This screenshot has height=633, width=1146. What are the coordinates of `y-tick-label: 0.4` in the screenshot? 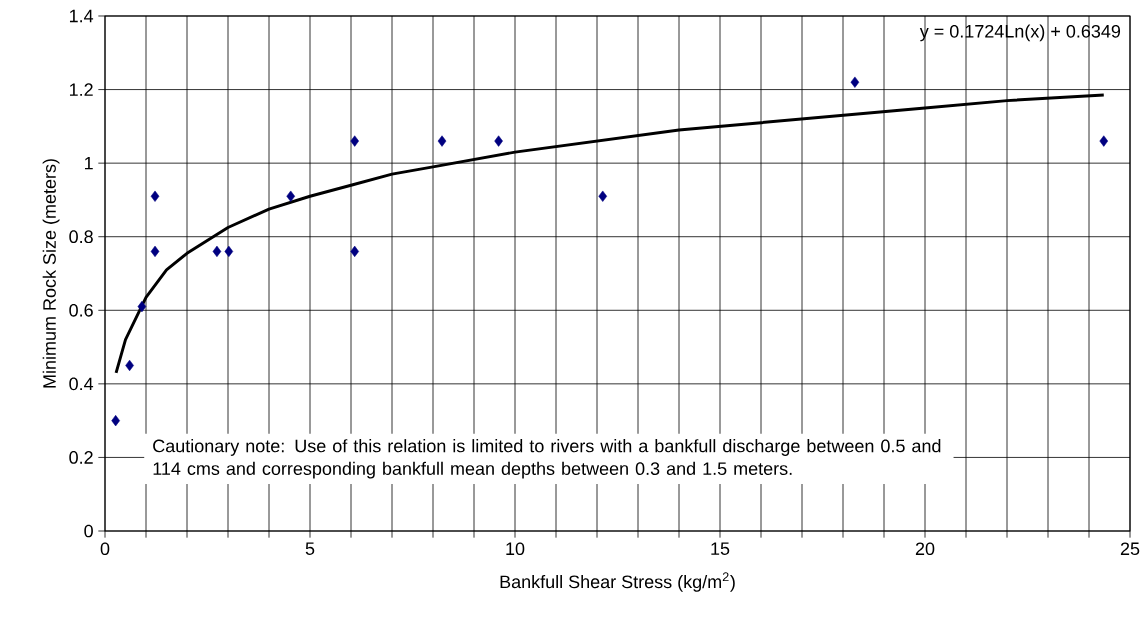 It's located at (81, 384).